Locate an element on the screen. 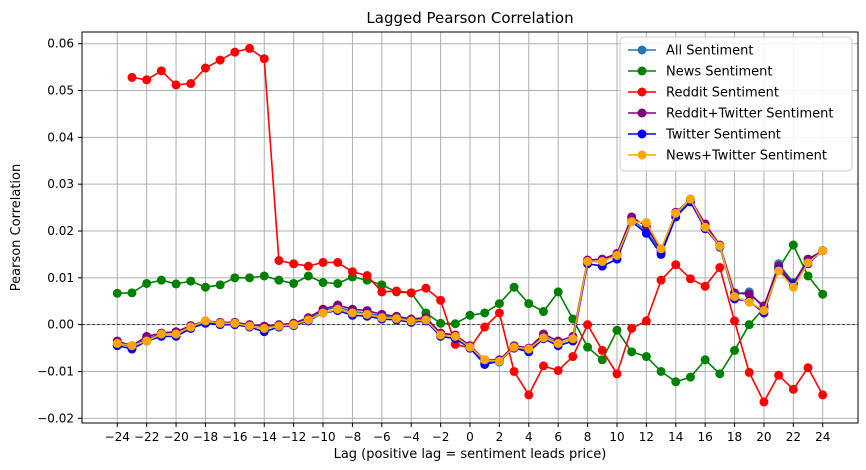 The width and height of the screenshot is (866, 470). x-tick-label: 22 is located at coordinates (793, 437).